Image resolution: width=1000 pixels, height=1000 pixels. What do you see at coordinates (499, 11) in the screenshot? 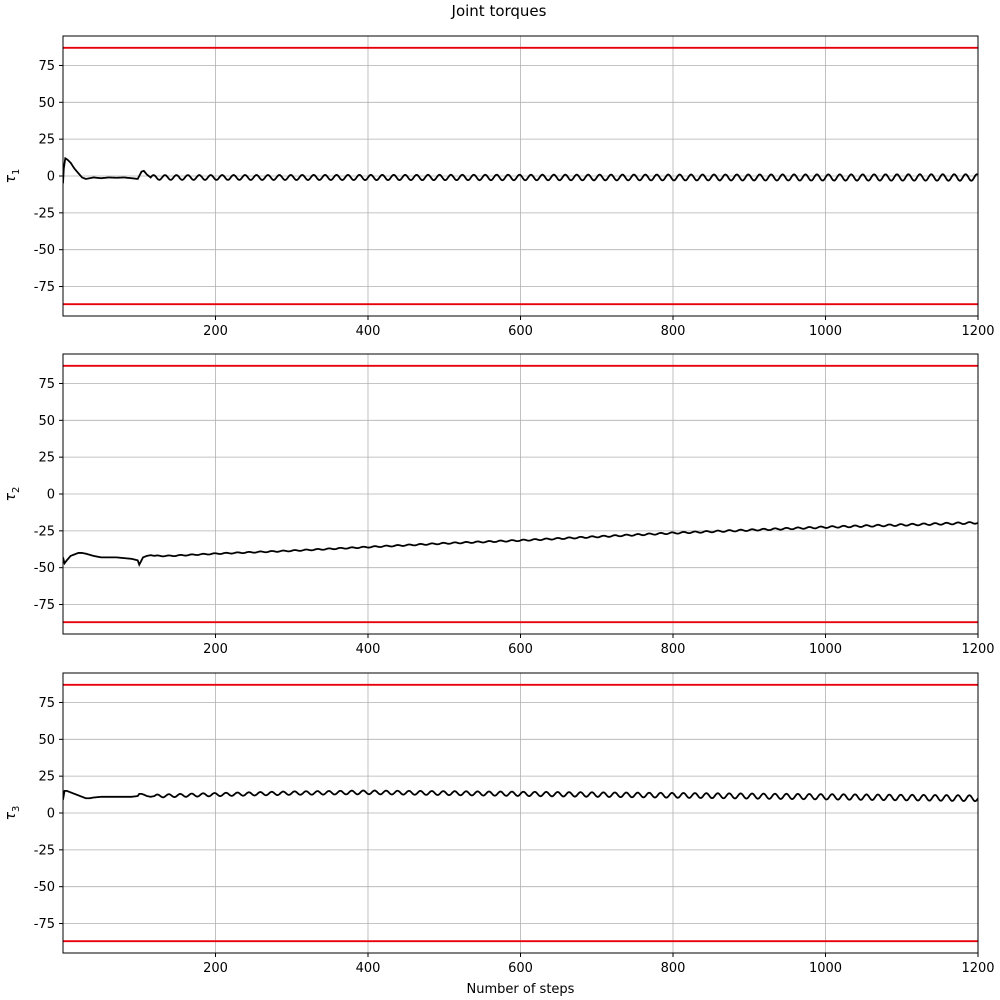
I see `figure-title: Joint torques` at bounding box center [499, 11].